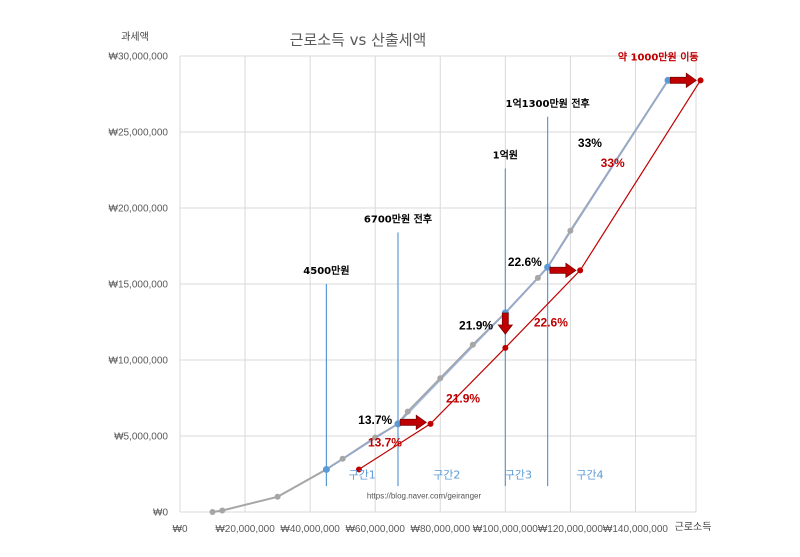 The height and width of the screenshot is (557, 800). Describe the element at coordinates (398, 218) in the screenshot. I see `threshold-label: 6700만원 전후` at that location.